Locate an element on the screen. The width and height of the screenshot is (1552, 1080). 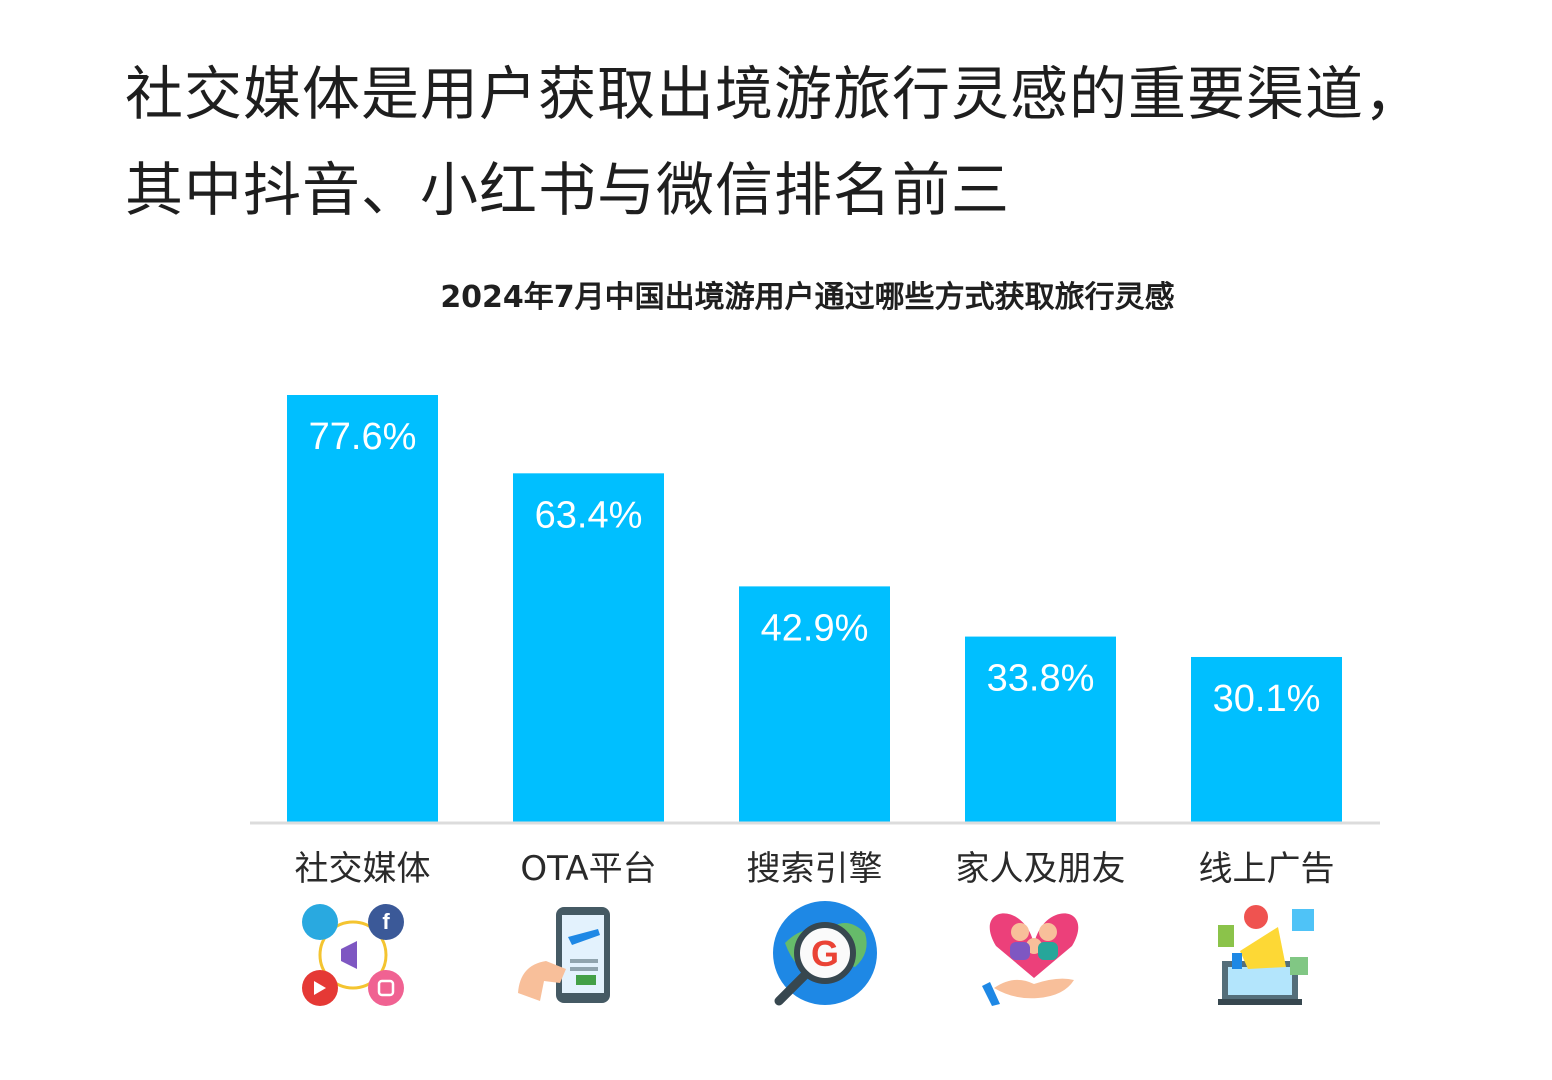
svg-text: G is located at coordinates (825, 953).